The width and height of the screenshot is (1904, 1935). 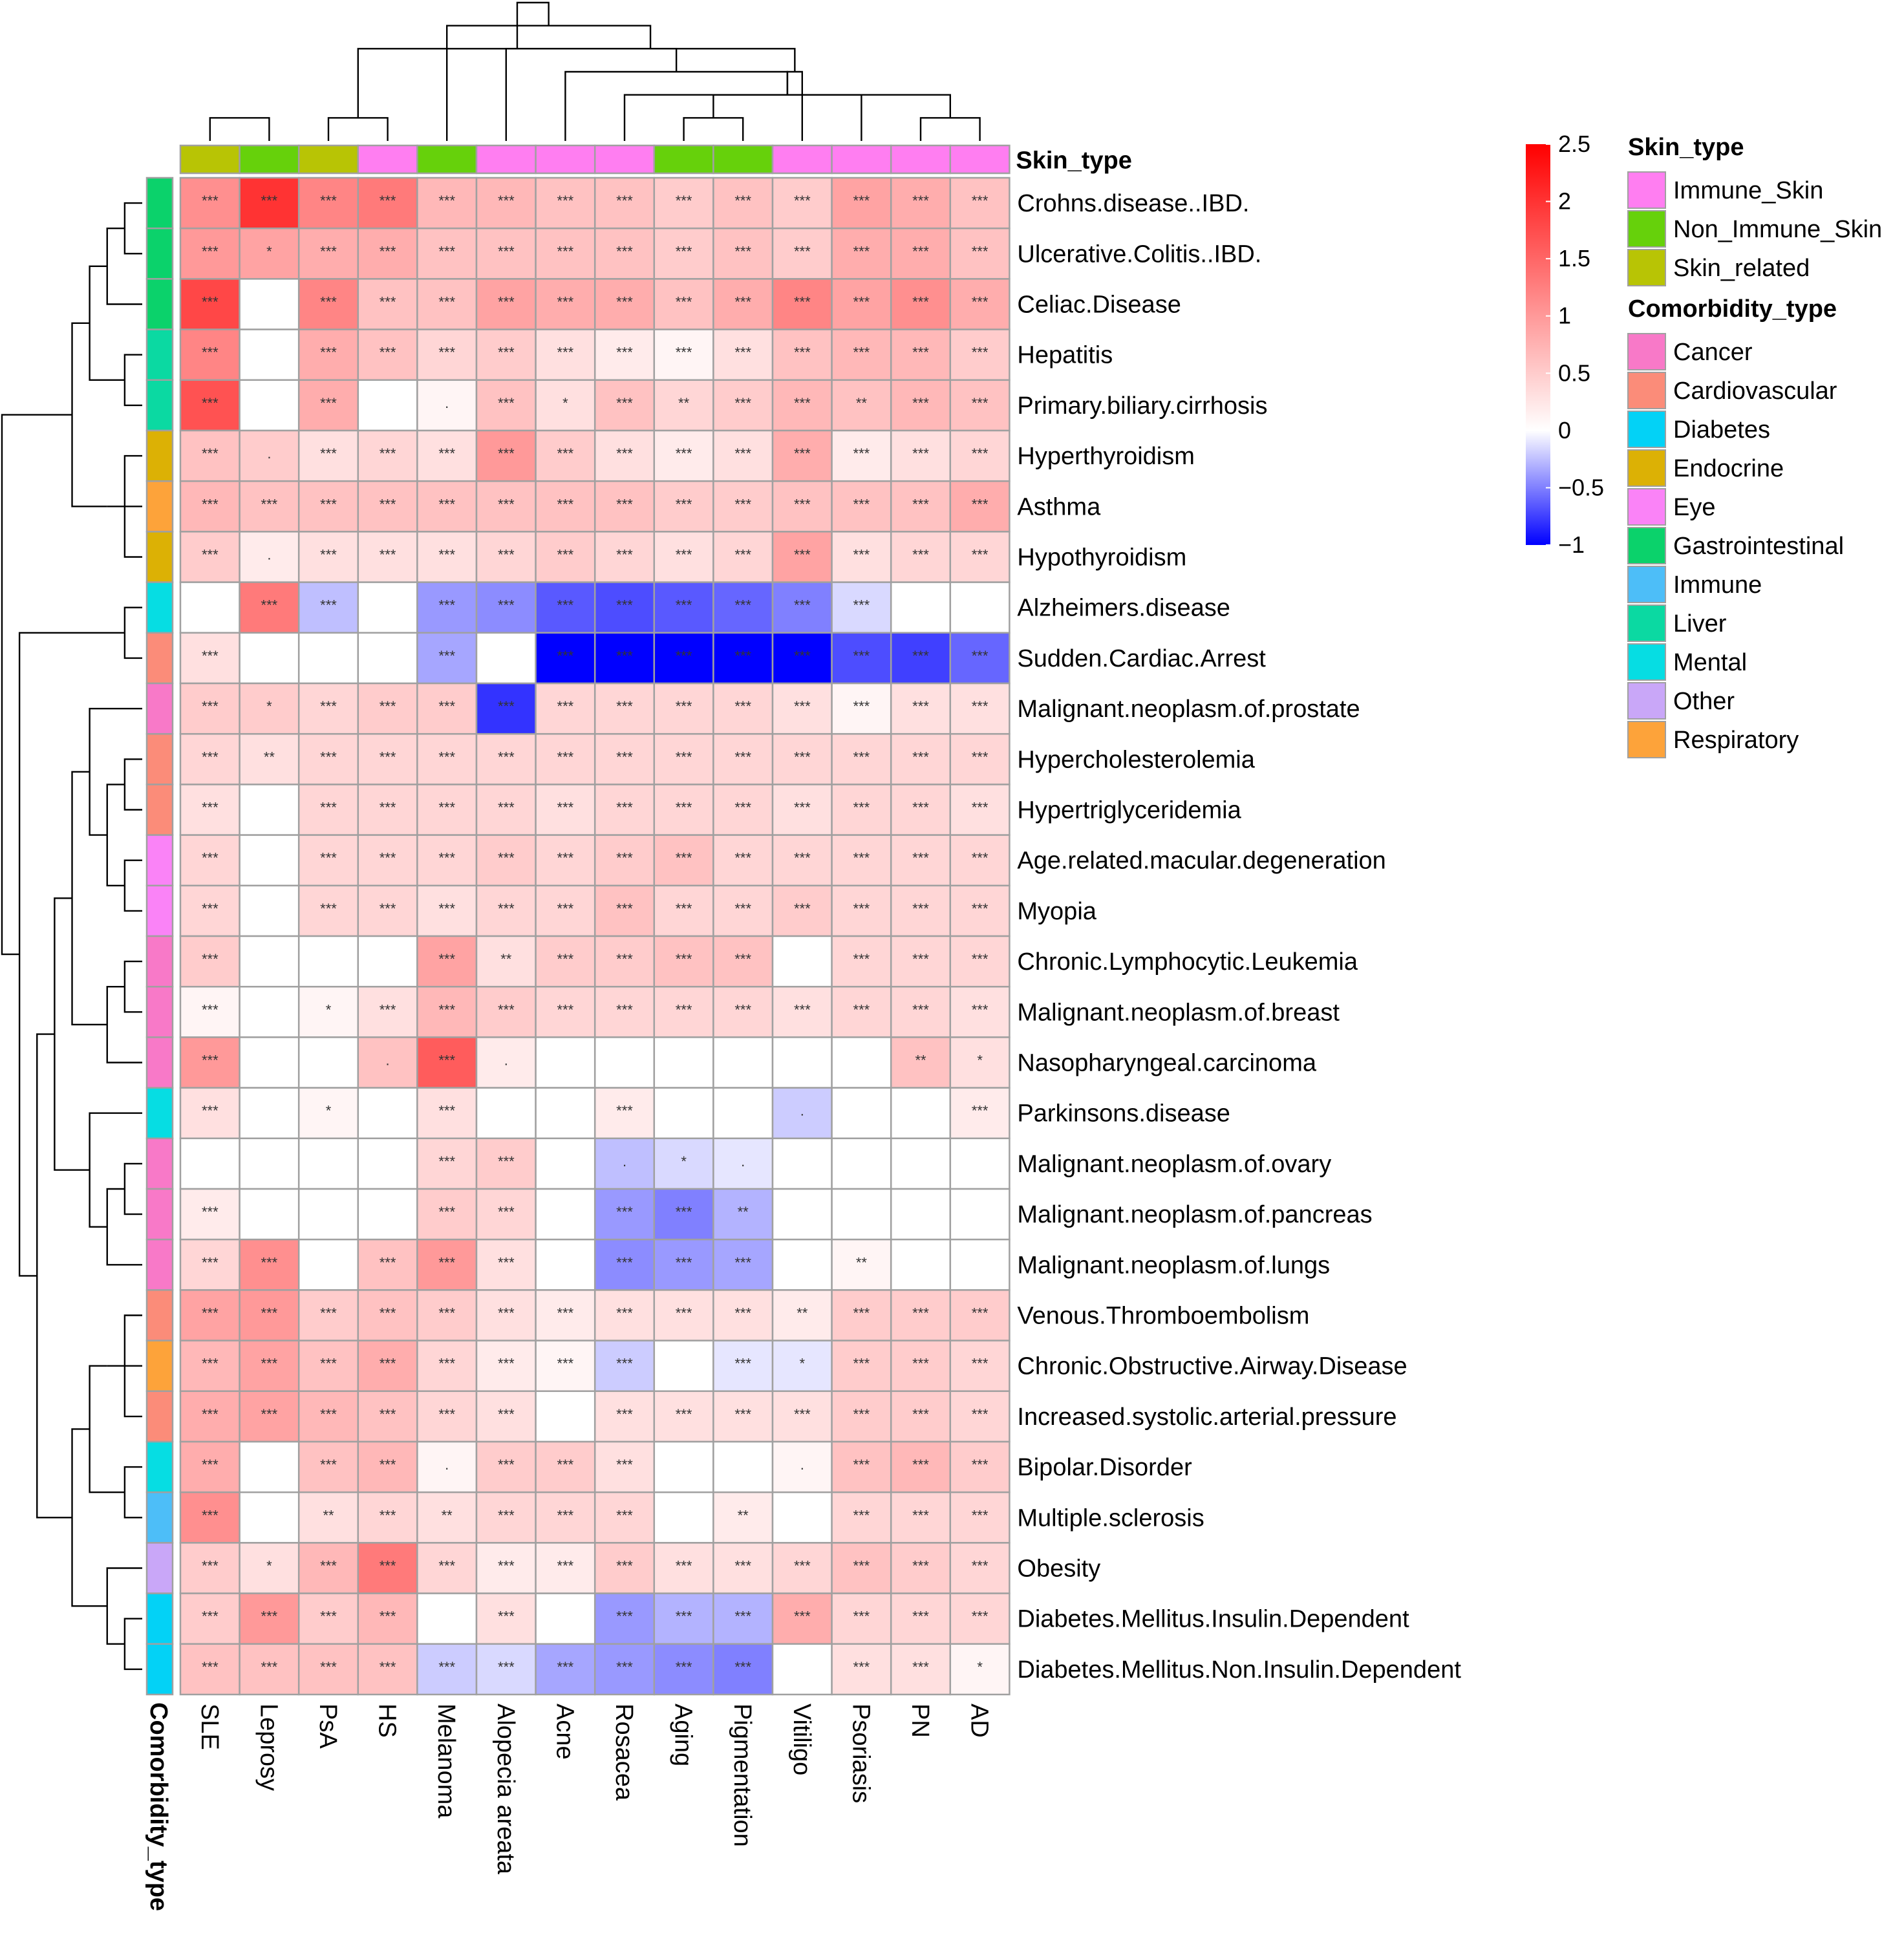 I want to click on legend-label: Eye, so click(x=1694, y=507).